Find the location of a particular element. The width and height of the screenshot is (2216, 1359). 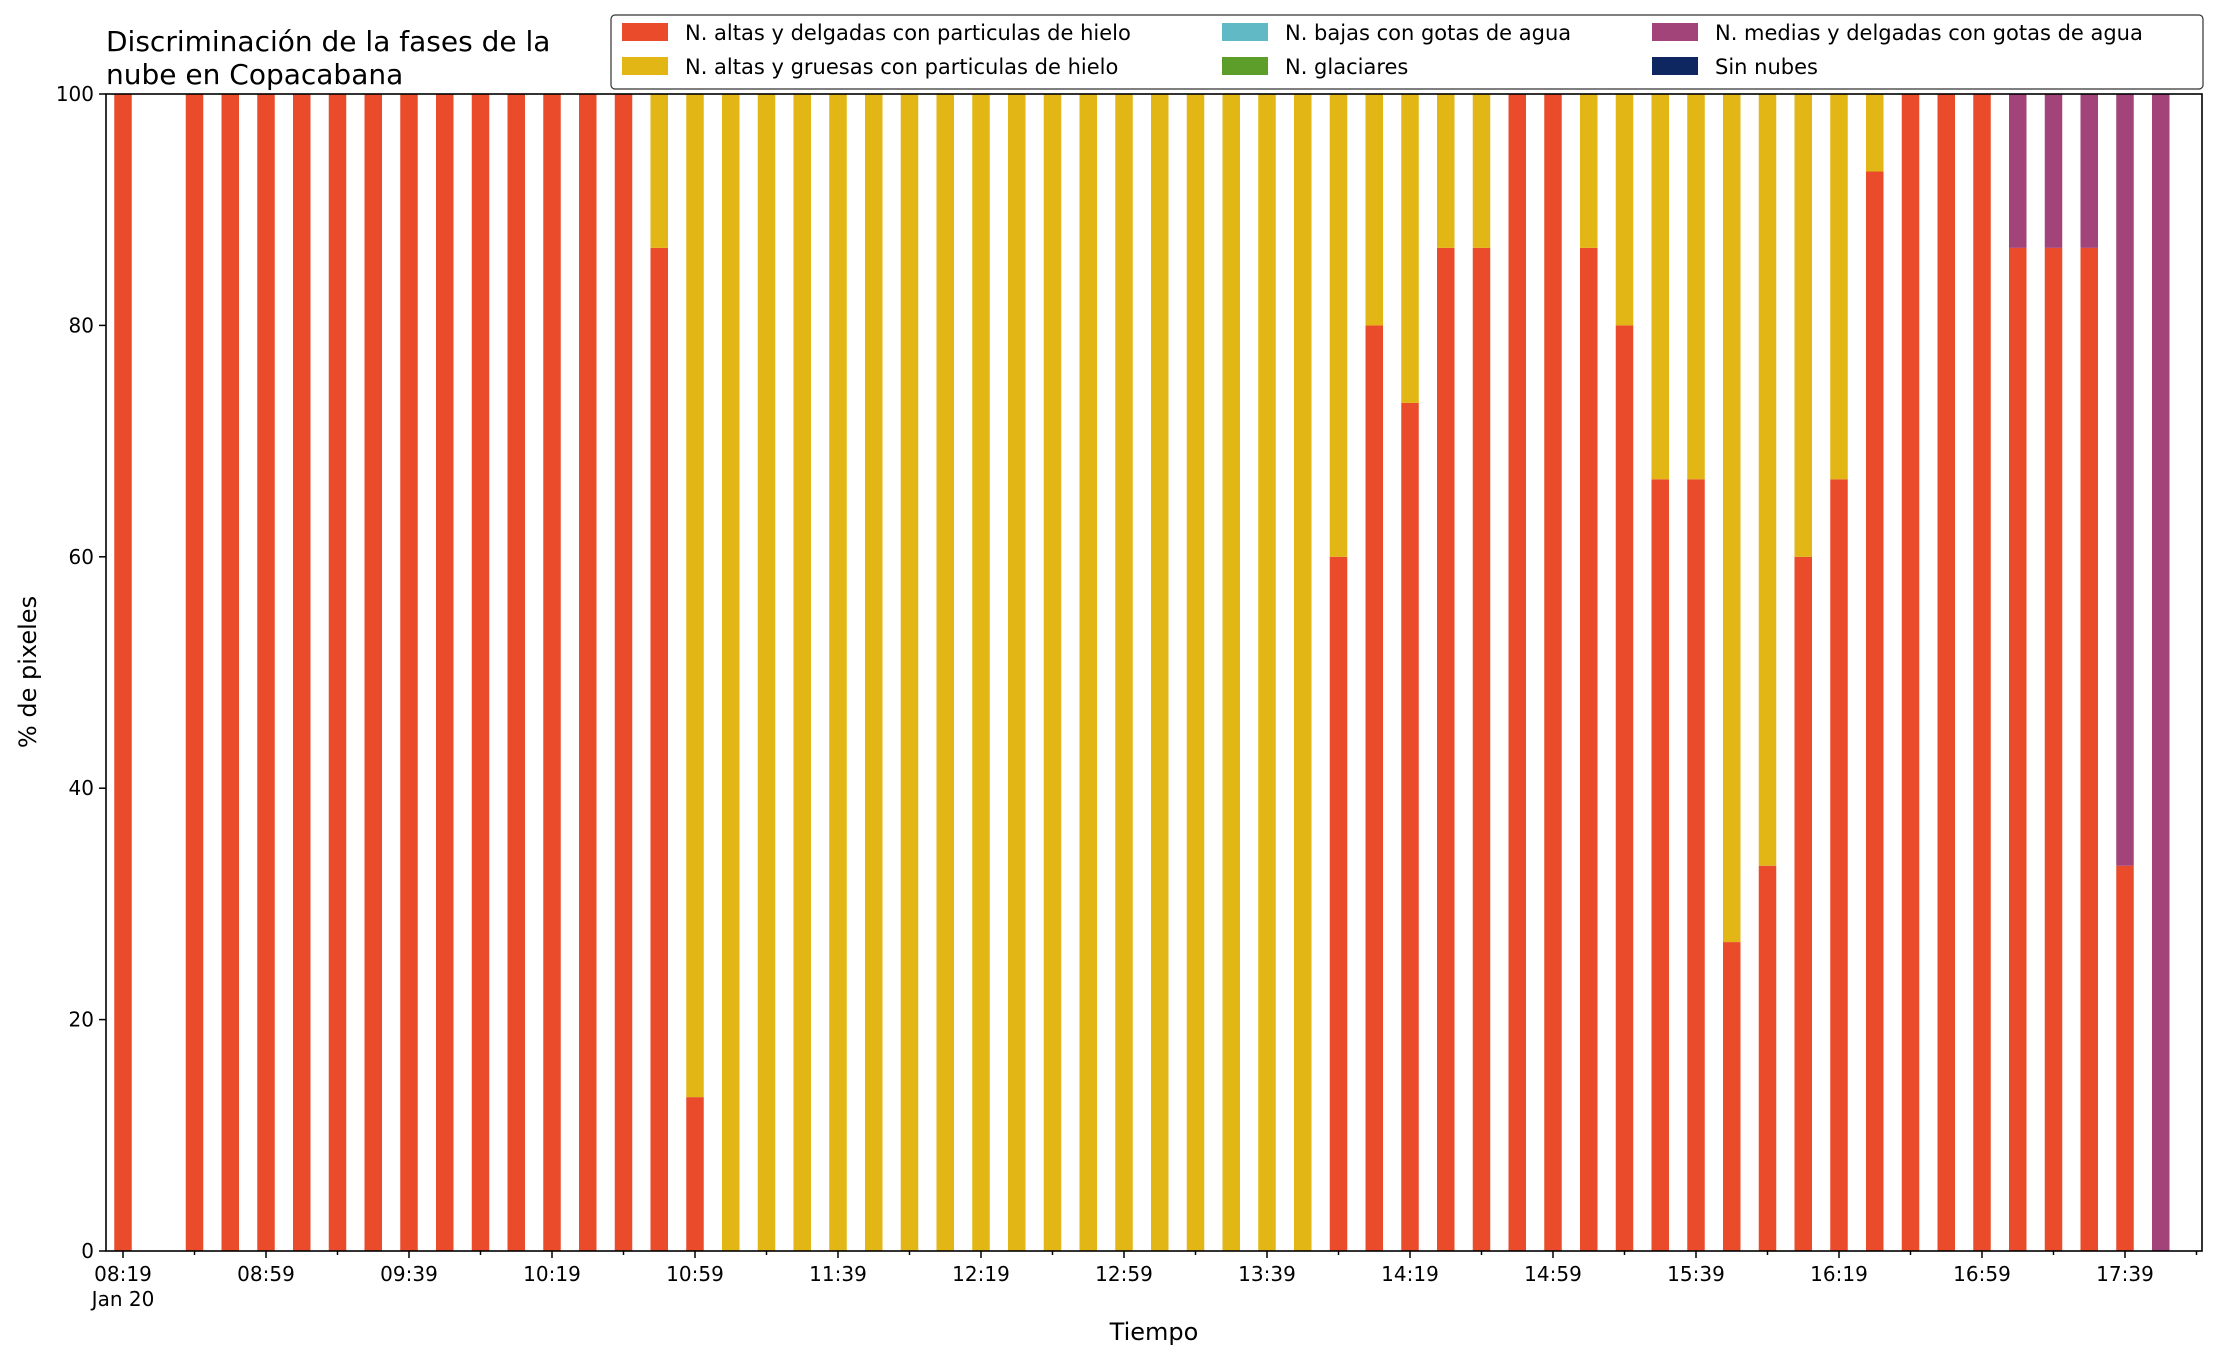

x-tick-label-1339: 13:39 is located at coordinates (1267, 1274).